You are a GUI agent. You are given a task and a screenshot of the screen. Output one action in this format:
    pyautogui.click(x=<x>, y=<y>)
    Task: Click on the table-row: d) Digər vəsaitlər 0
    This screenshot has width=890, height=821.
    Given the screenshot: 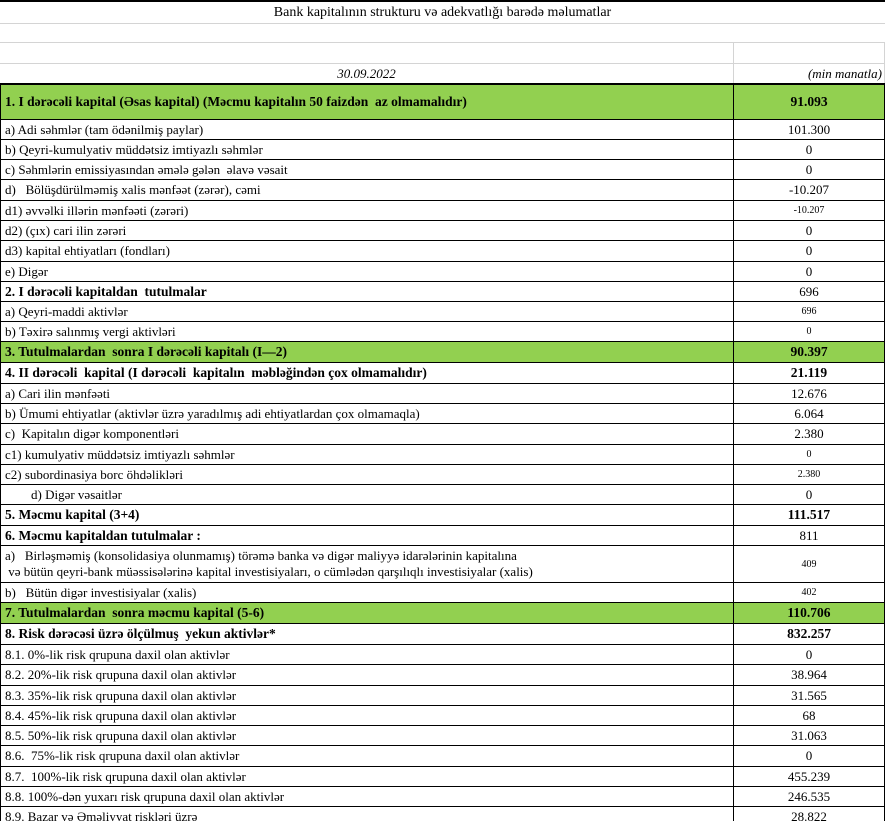 What is the action you would take?
    pyautogui.click(x=442, y=495)
    